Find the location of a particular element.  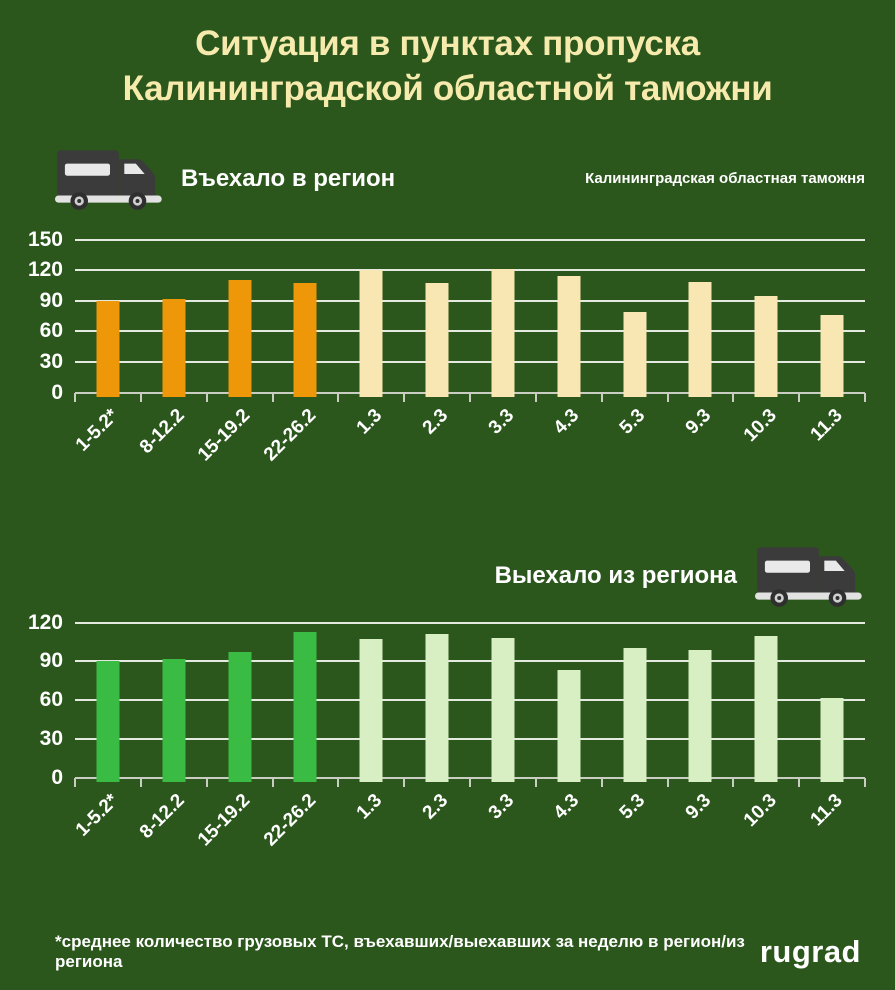

chart2-header: Выехало из региона is located at coordinates (460, 576).